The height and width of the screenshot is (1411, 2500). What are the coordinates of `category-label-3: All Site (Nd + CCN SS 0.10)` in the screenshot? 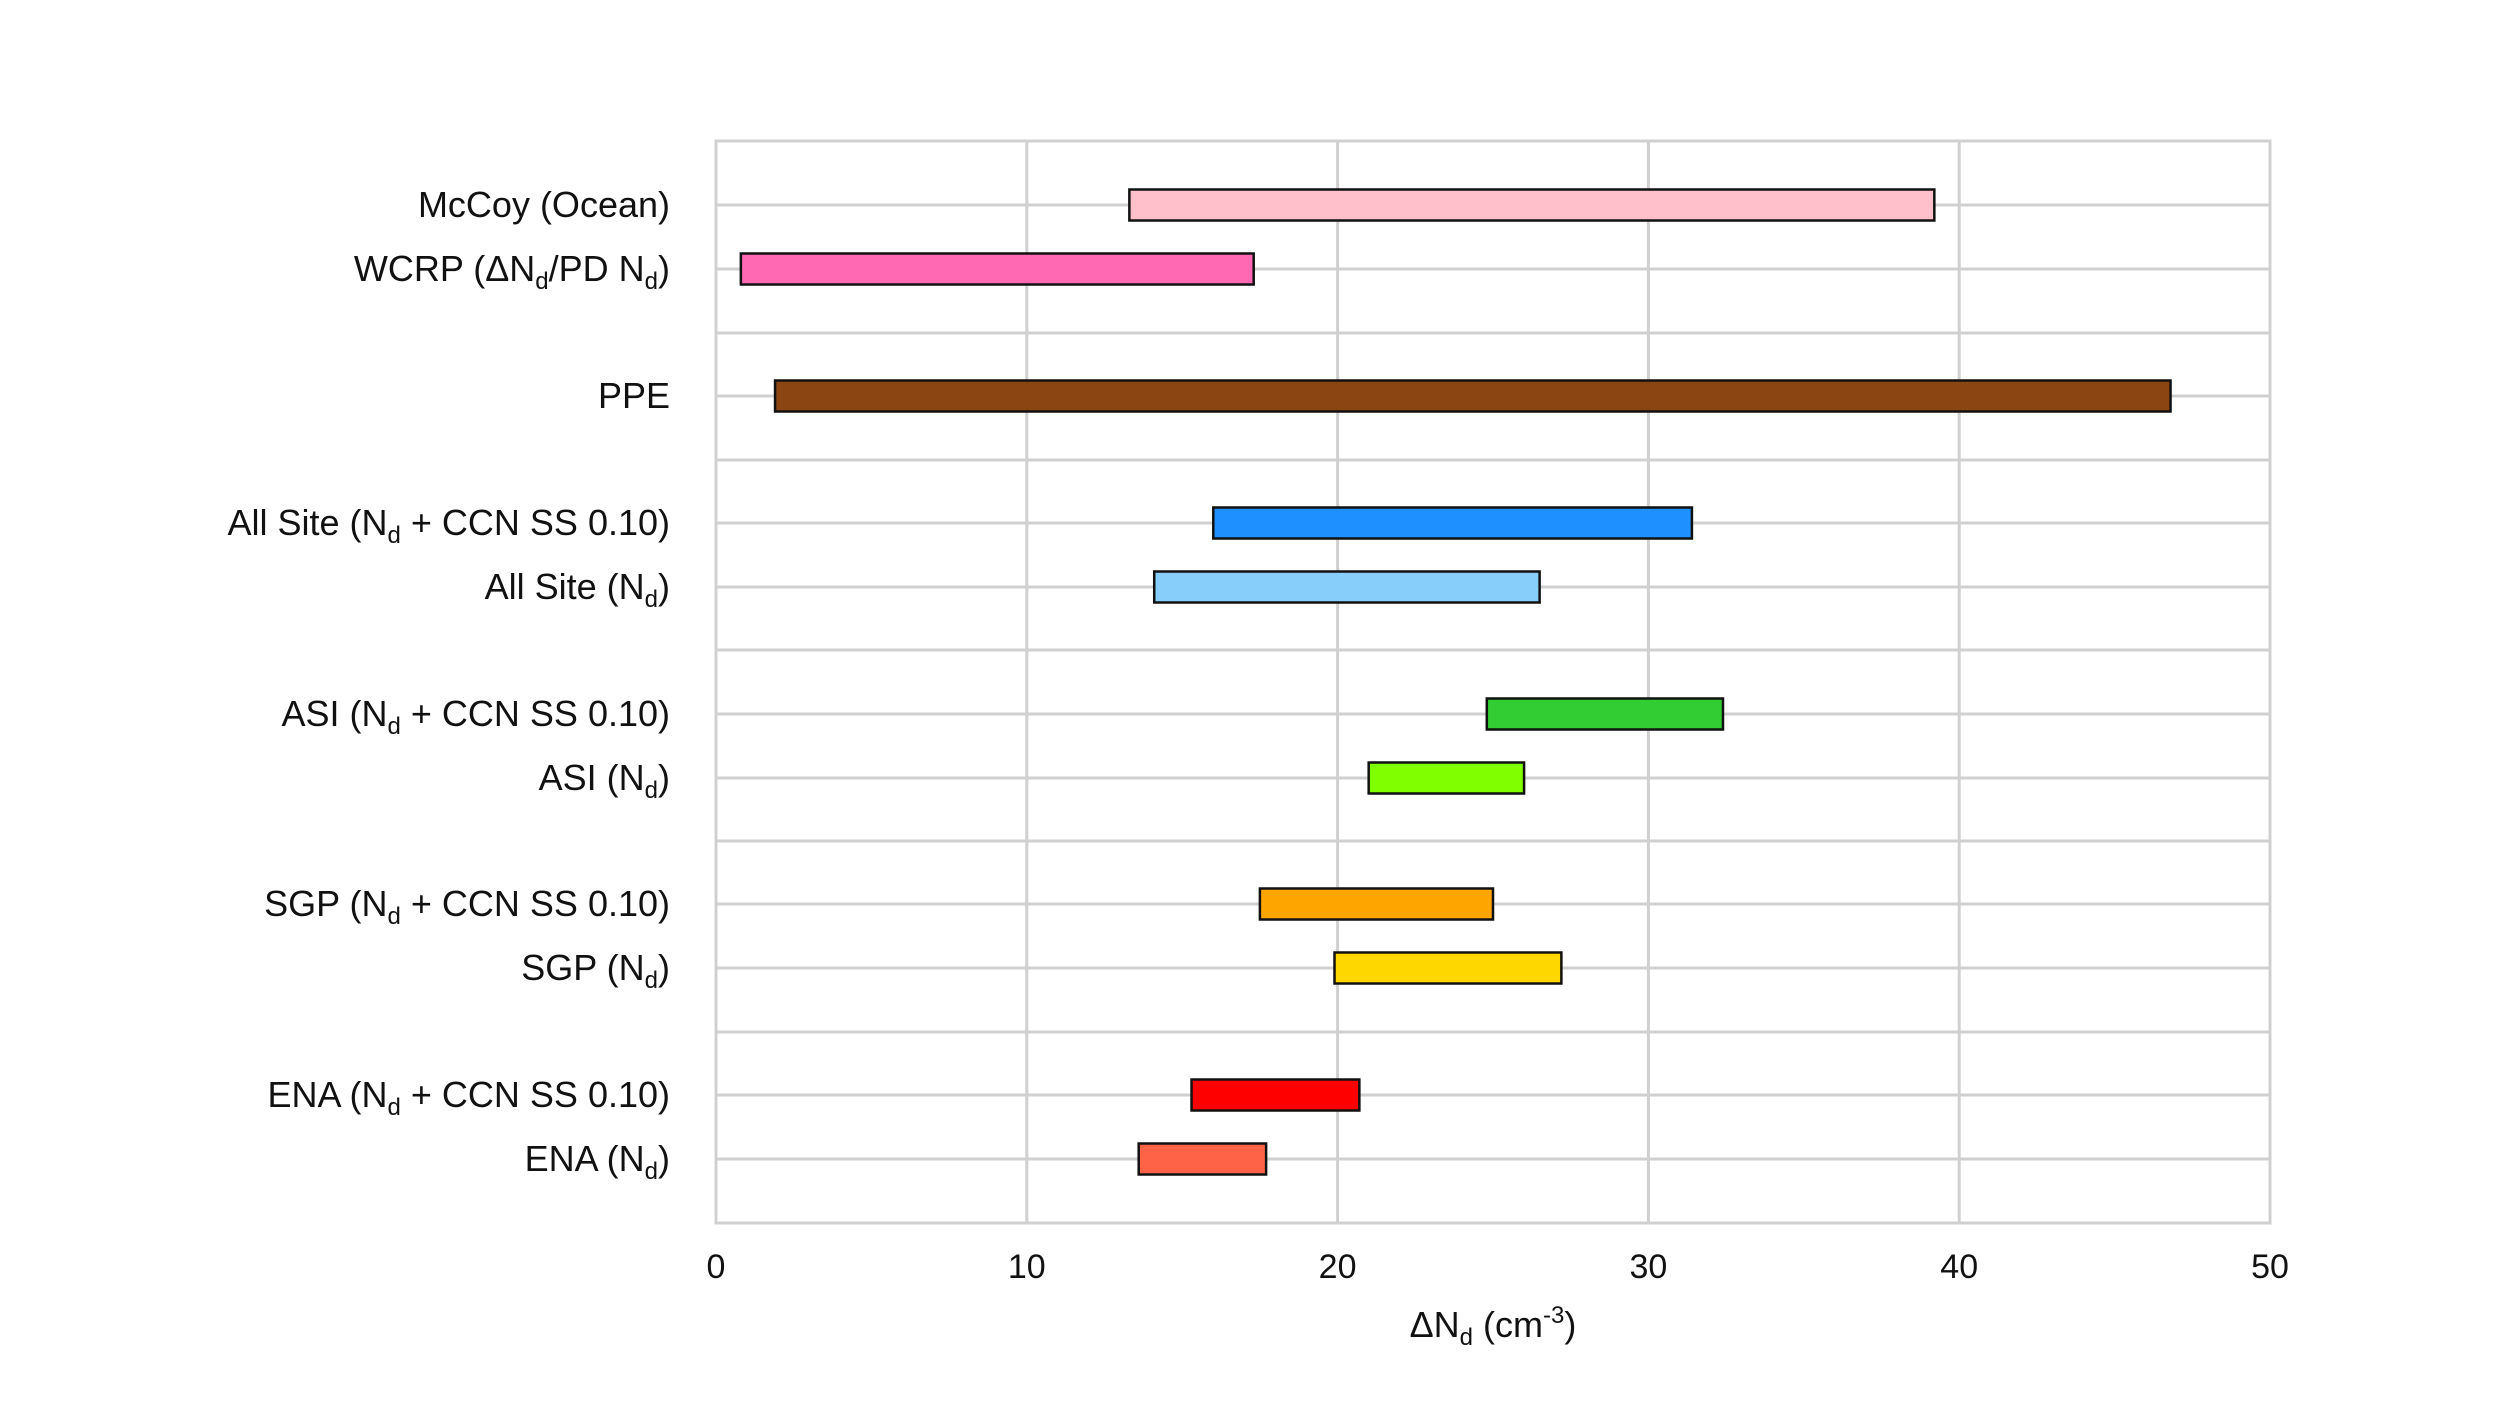 It's located at (449, 525).